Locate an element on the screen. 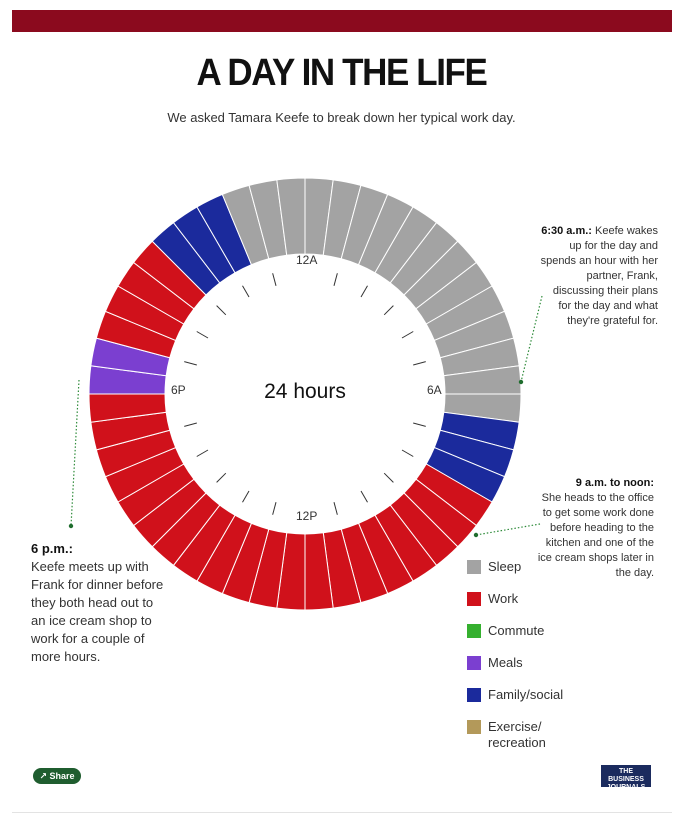 Image resolution: width=683 pixels, height=825 pixels. annotation-office-line: before heading to the is located at coordinates (602, 528).